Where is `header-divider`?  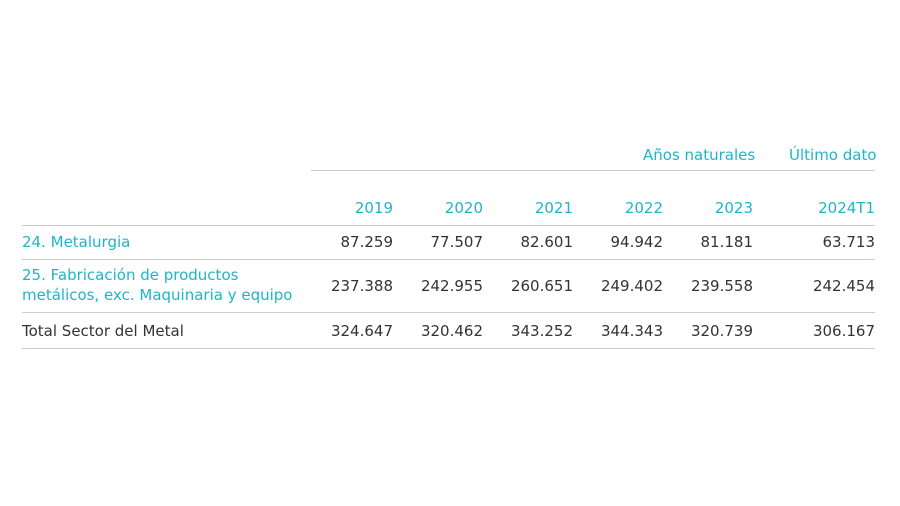
header-divider is located at coordinates (448, 225).